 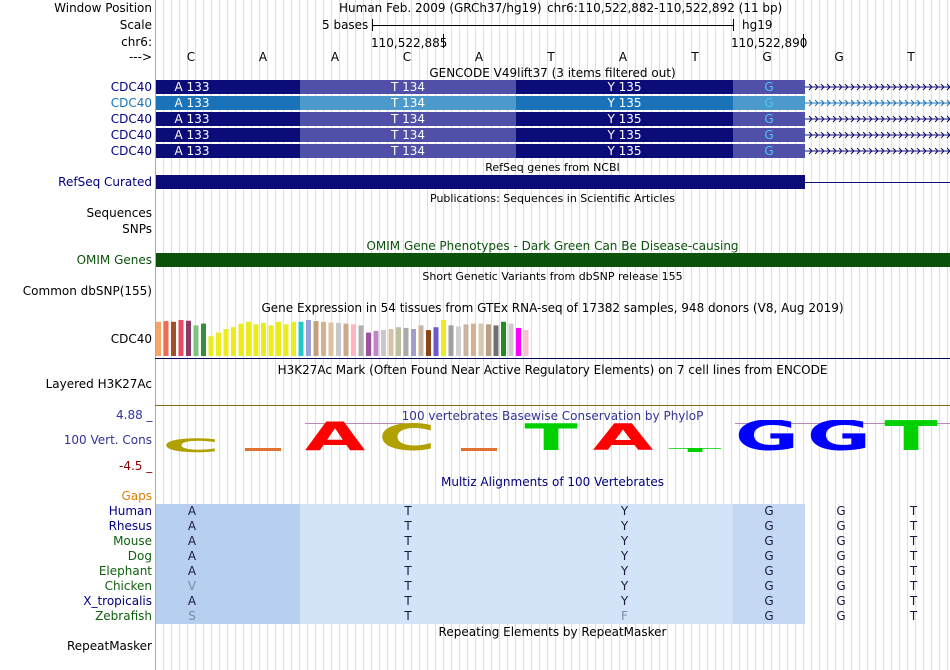 I want to click on cons-label: 100 Vert. Cons, so click(x=107, y=440).